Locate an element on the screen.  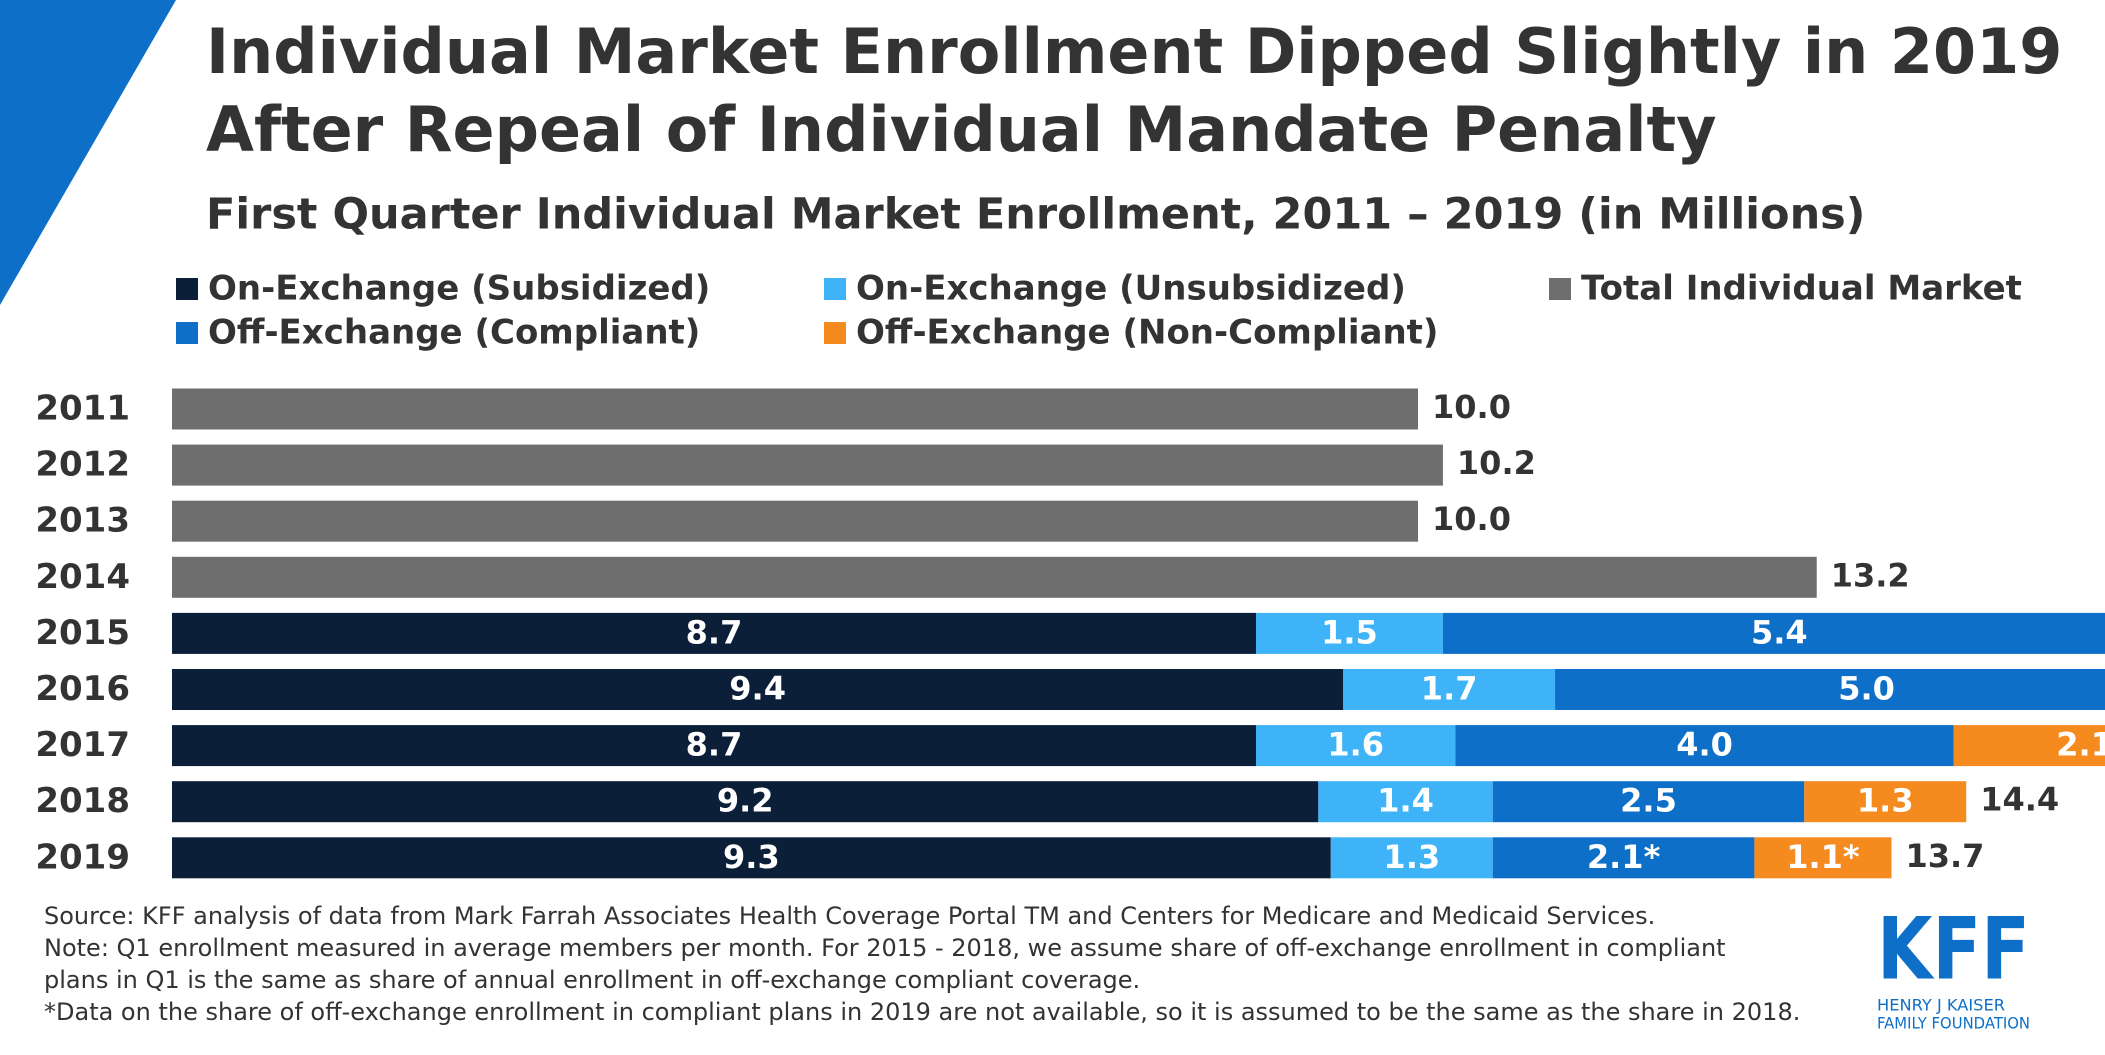
legend-label: Off-Exchange (Compliant) is located at coordinates (454, 333).